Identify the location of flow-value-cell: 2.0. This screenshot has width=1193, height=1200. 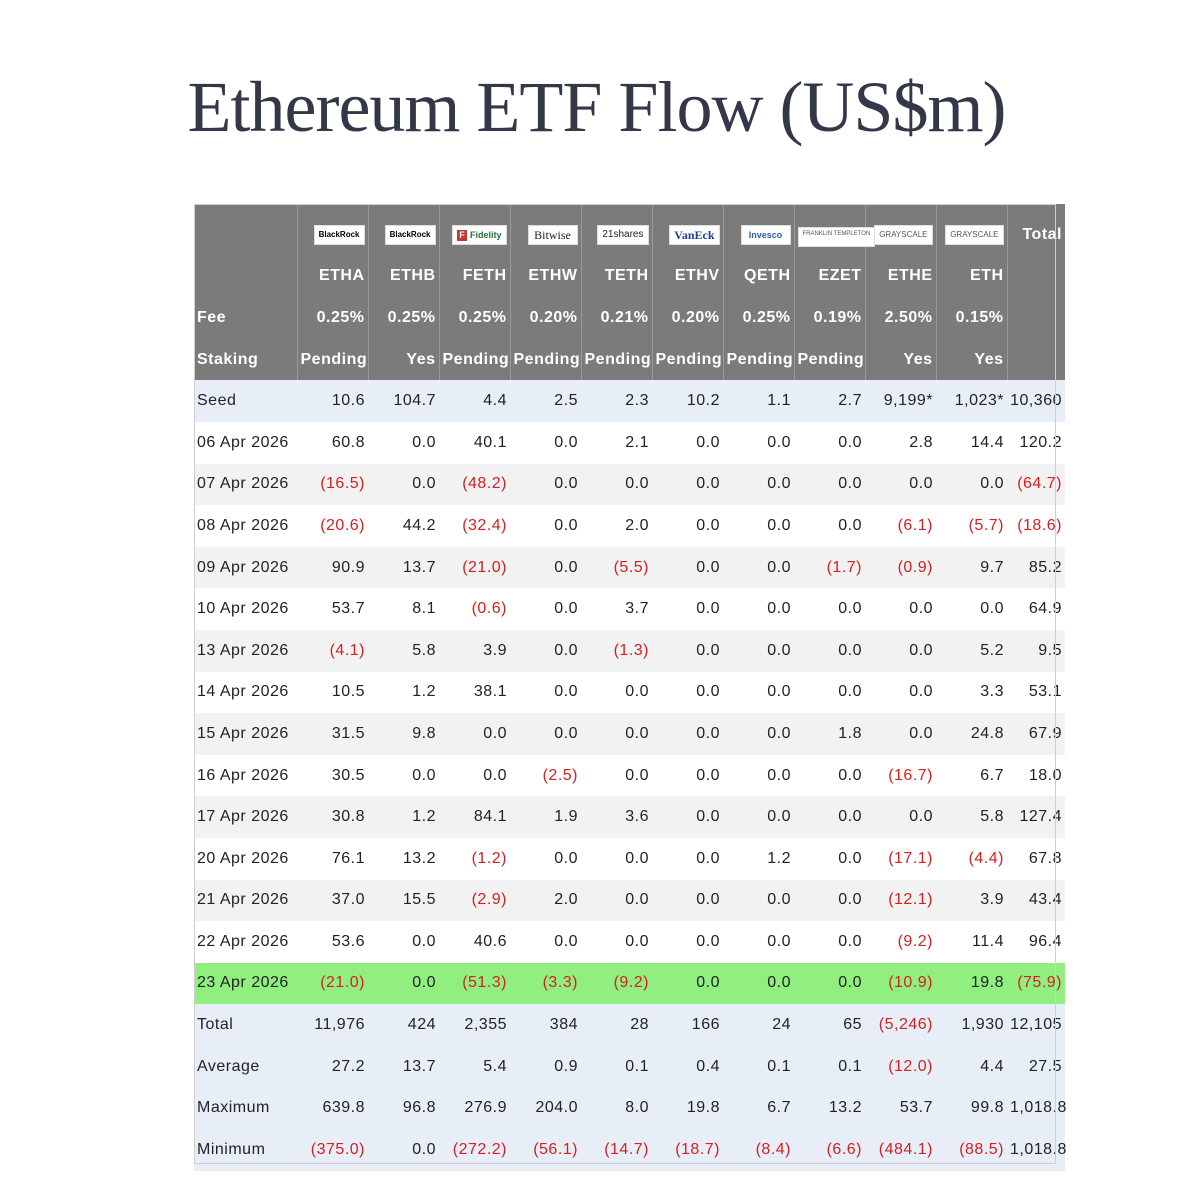
(616, 526).